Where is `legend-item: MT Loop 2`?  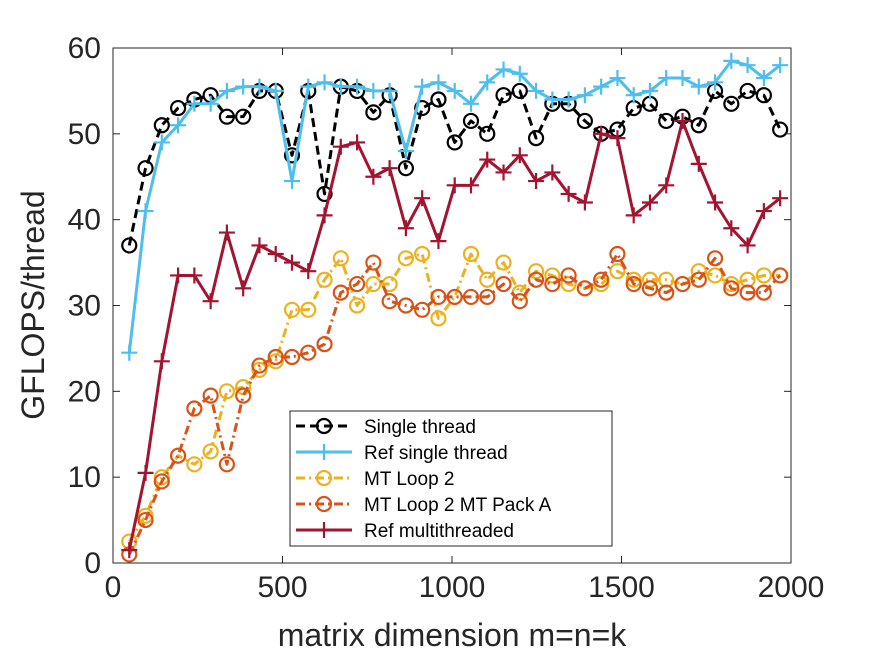 legend-item: MT Loop 2 is located at coordinates (375, 479).